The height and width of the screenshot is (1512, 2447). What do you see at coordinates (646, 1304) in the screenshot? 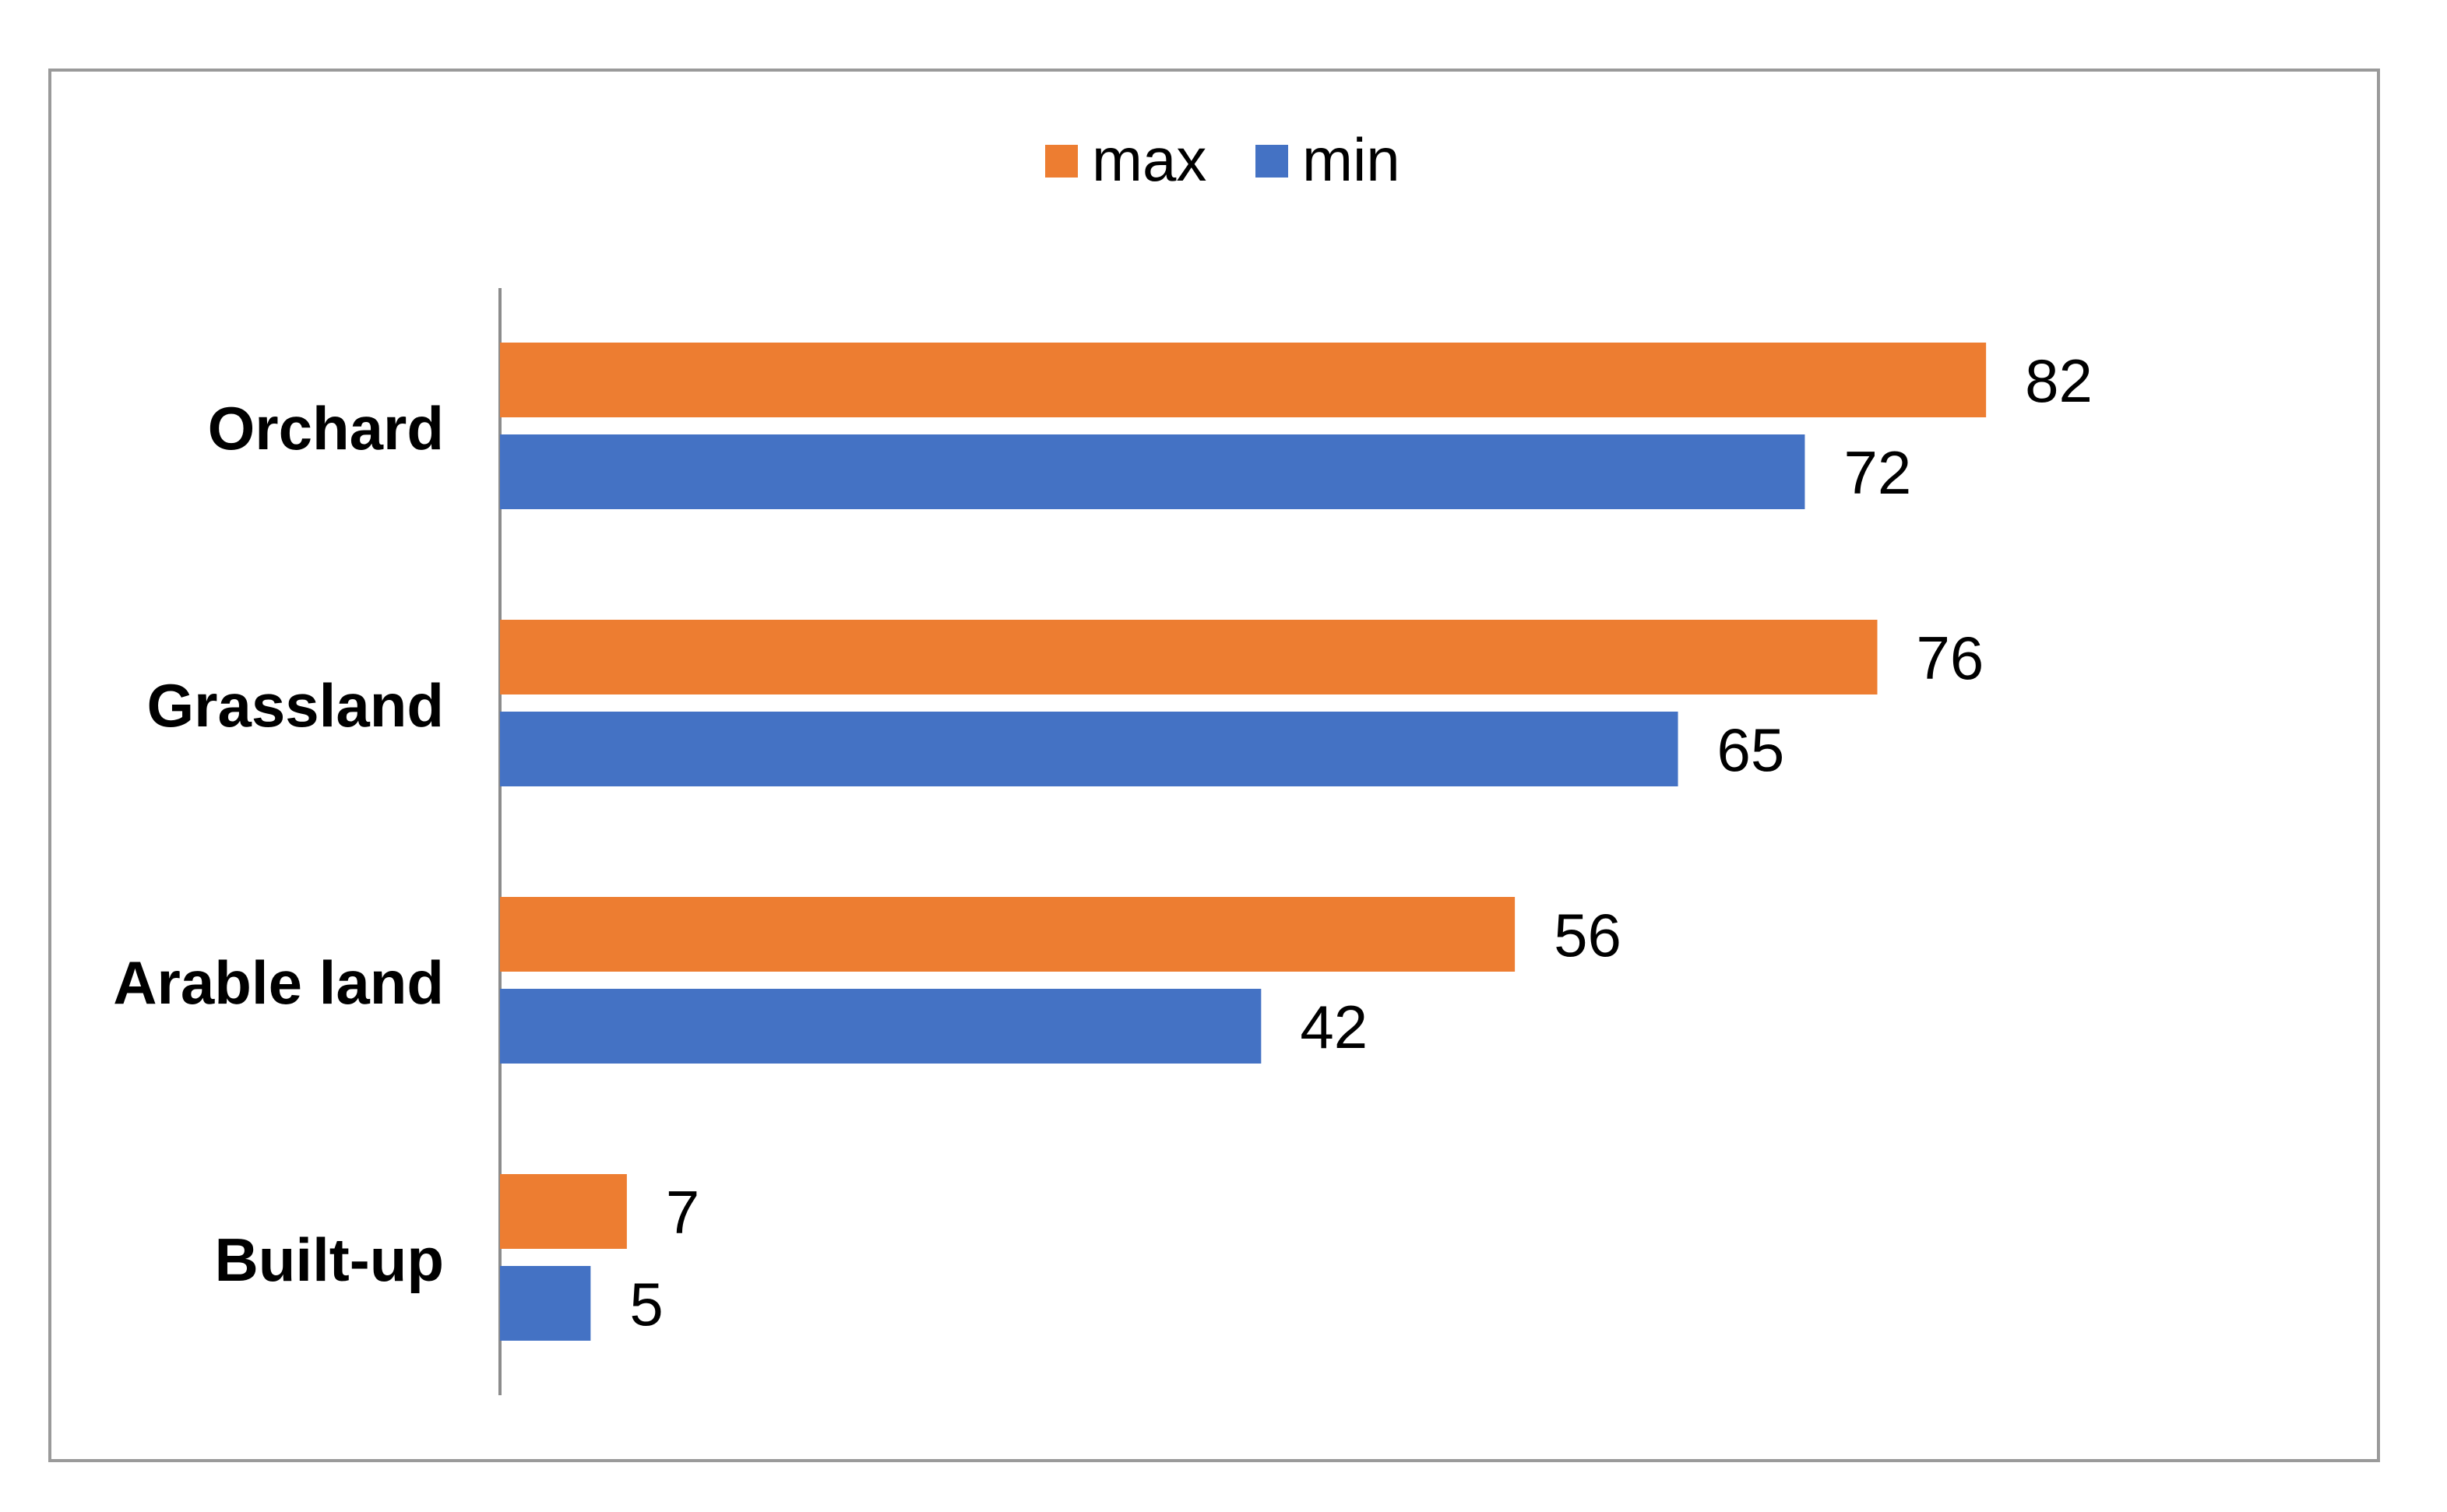
I see `data-label-built-up-min: 5` at bounding box center [646, 1304].